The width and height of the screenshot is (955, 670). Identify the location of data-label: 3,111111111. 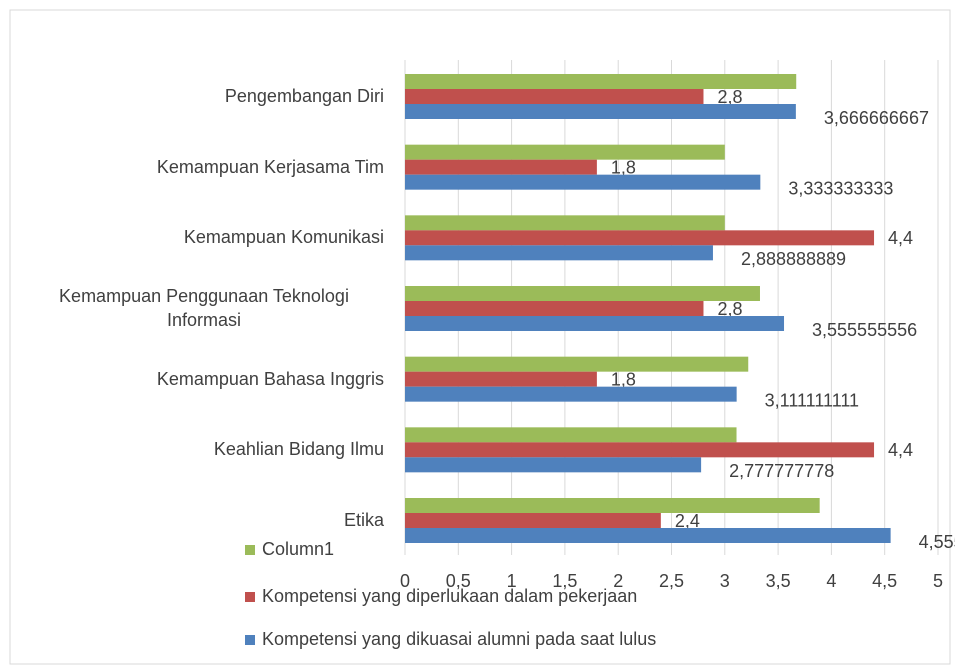
(812, 400).